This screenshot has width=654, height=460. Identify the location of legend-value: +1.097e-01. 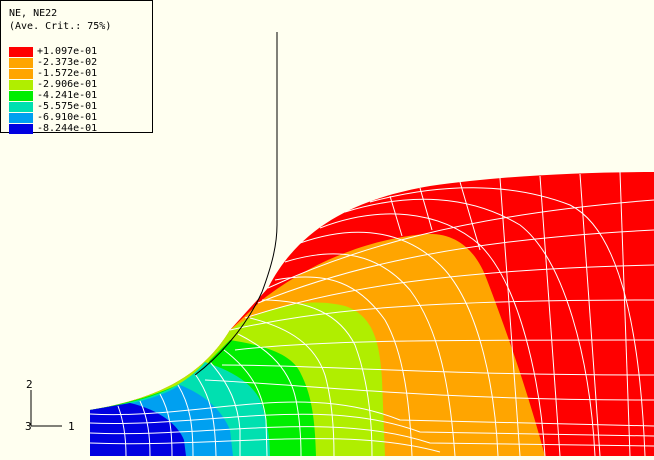
(67, 51).